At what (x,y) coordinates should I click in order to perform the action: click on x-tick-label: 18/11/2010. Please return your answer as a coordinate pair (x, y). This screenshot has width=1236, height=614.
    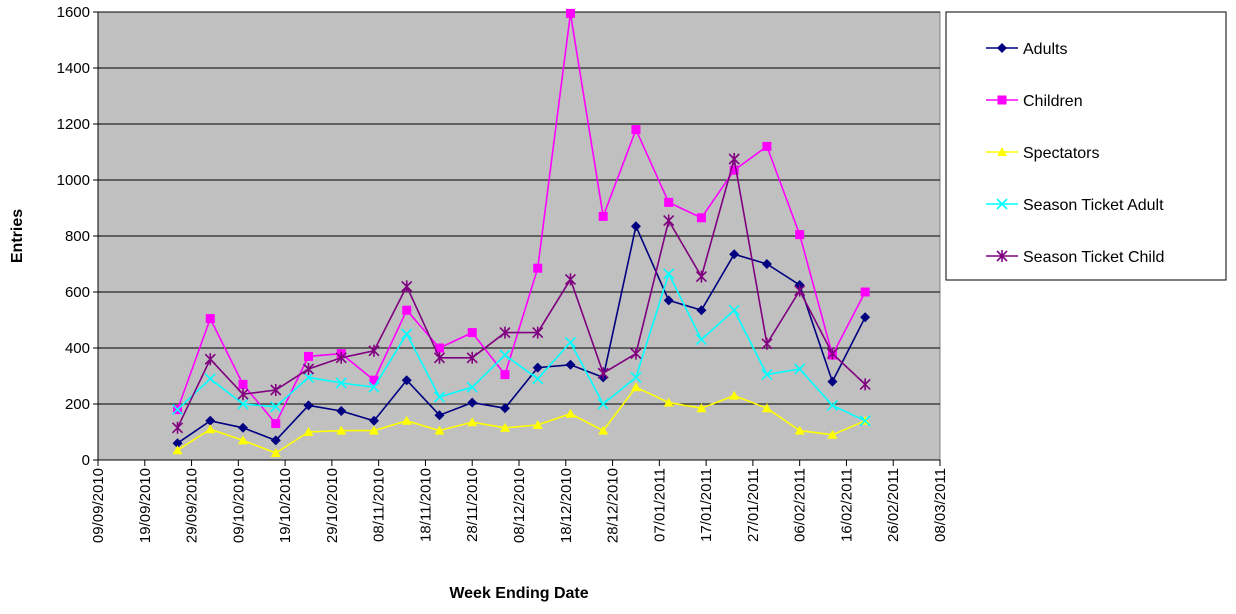
    Looking at the image, I should click on (425, 505).